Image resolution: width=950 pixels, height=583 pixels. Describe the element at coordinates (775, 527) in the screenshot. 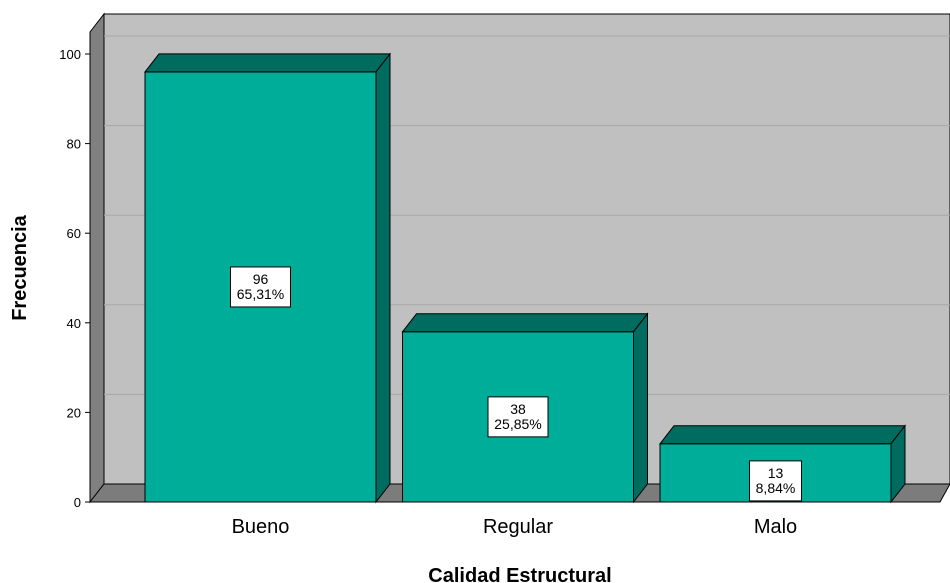

I see `x-tick-label: Malo` at that location.